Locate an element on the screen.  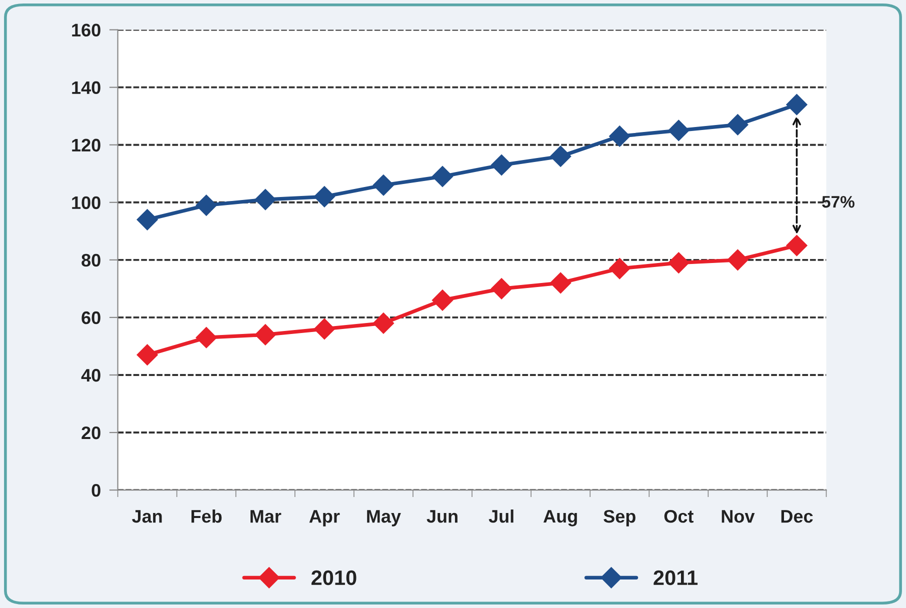
y-tick-label: 160 is located at coordinates (86, 30).